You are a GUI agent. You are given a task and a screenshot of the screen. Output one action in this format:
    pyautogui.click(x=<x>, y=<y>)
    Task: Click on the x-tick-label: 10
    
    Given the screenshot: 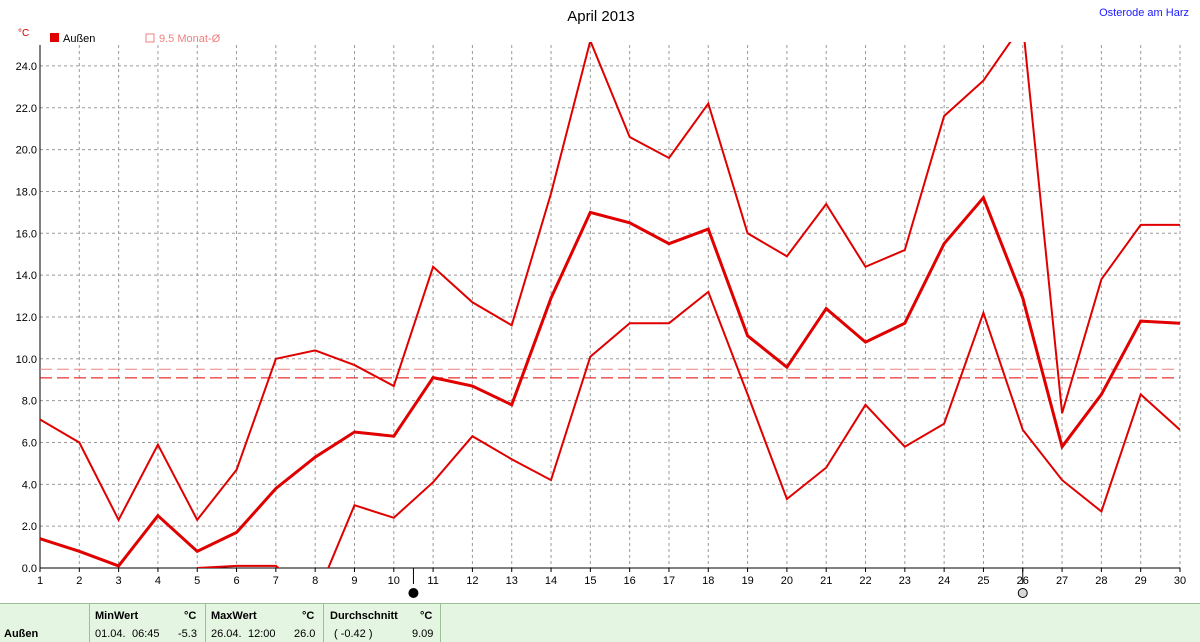 What is the action you would take?
    pyautogui.click(x=394, y=581)
    